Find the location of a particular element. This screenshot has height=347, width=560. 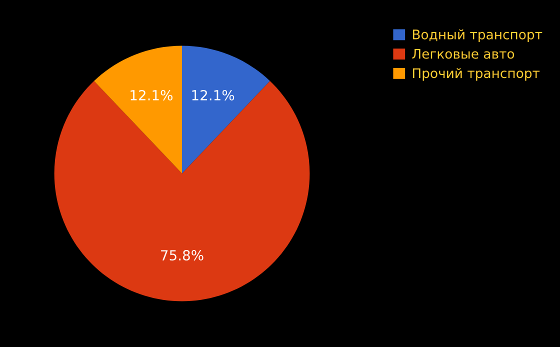

legend-label: Водный транспорт is located at coordinates (477, 35).